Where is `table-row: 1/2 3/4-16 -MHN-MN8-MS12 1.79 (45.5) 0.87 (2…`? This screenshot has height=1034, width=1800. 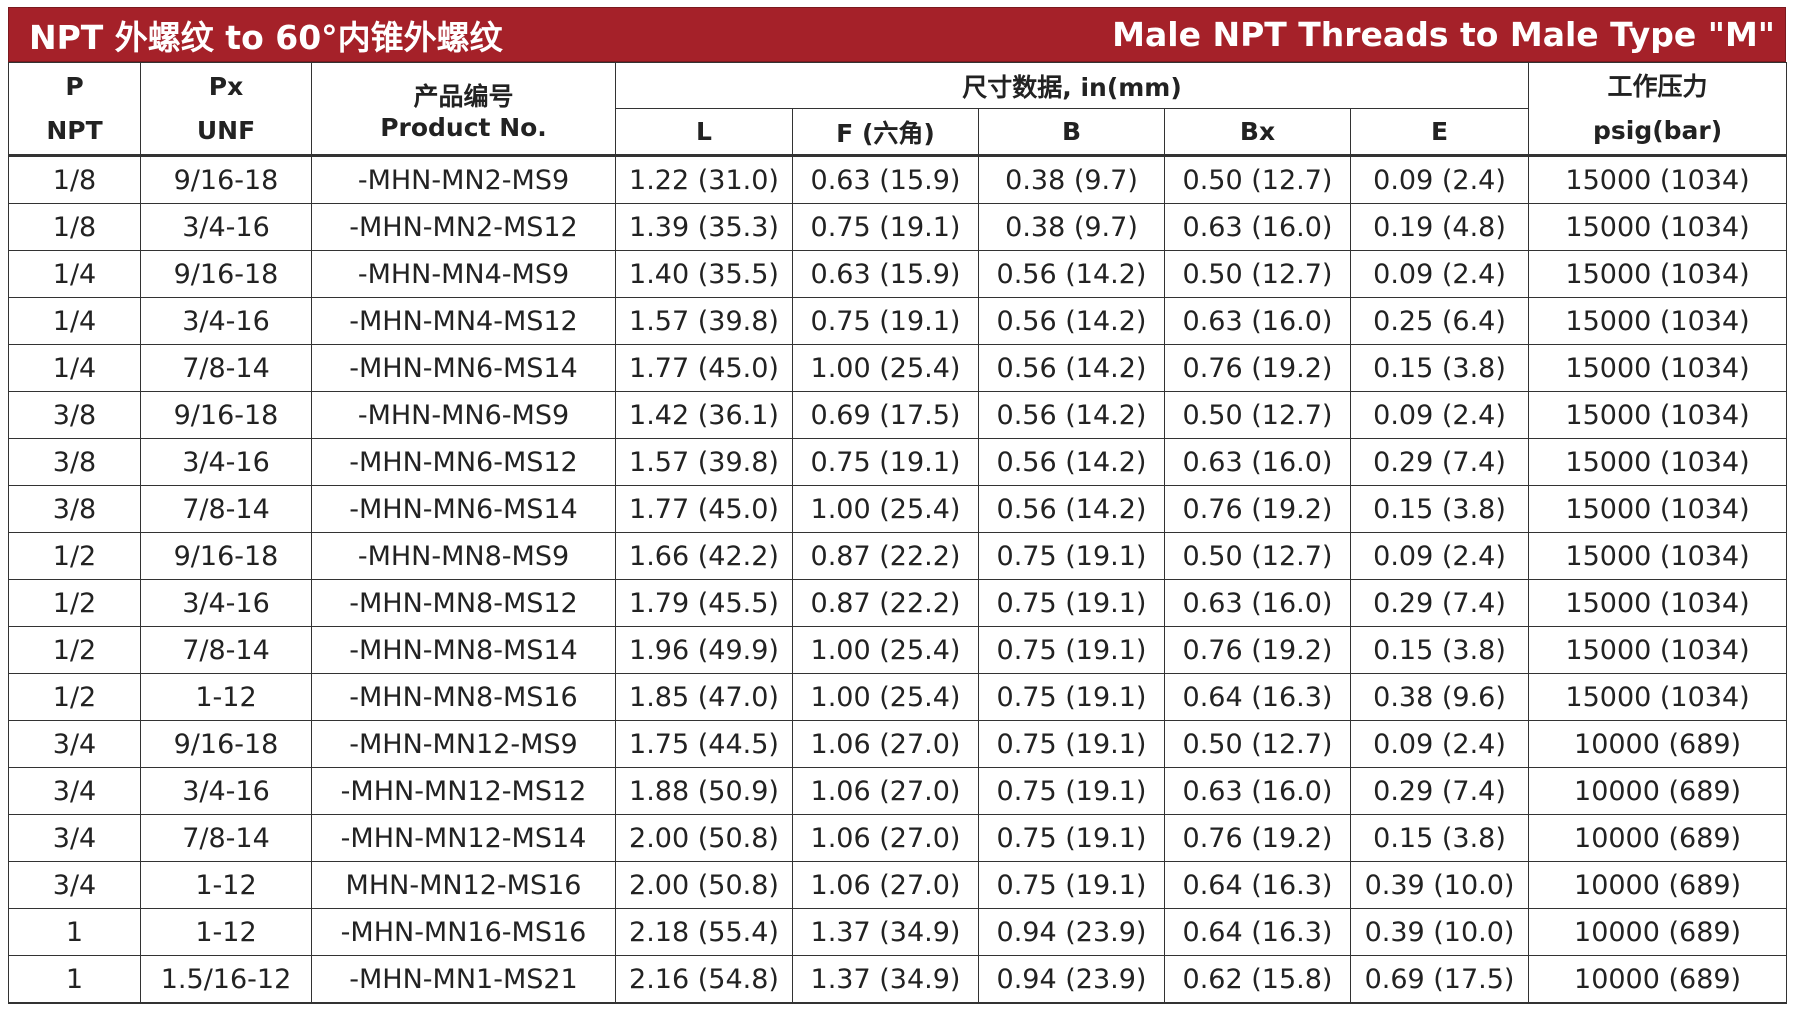
table-row: 1/2 3/4-16 -MHN-MN8-MS12 1.79 (45.5) 0.87 (2… is located at coordinates (898, 603).